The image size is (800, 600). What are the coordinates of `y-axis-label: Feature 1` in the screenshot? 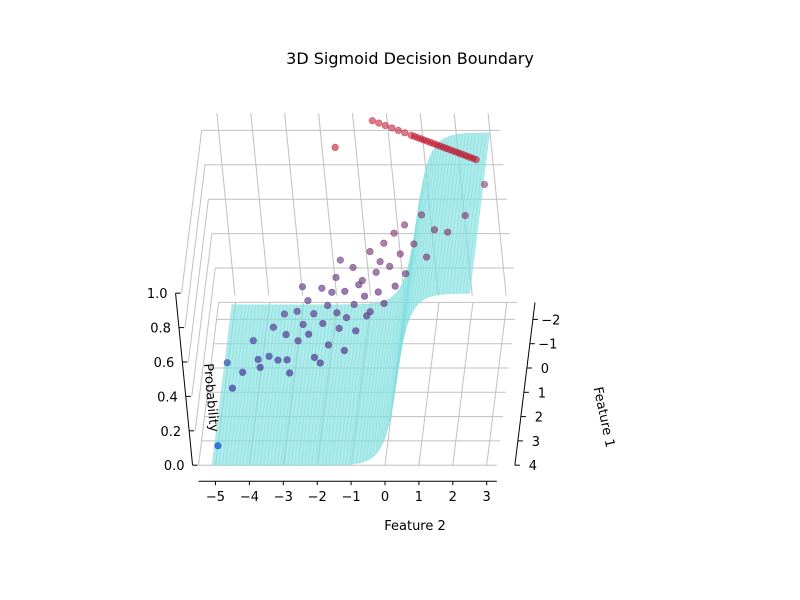 It's located at (603, 417).